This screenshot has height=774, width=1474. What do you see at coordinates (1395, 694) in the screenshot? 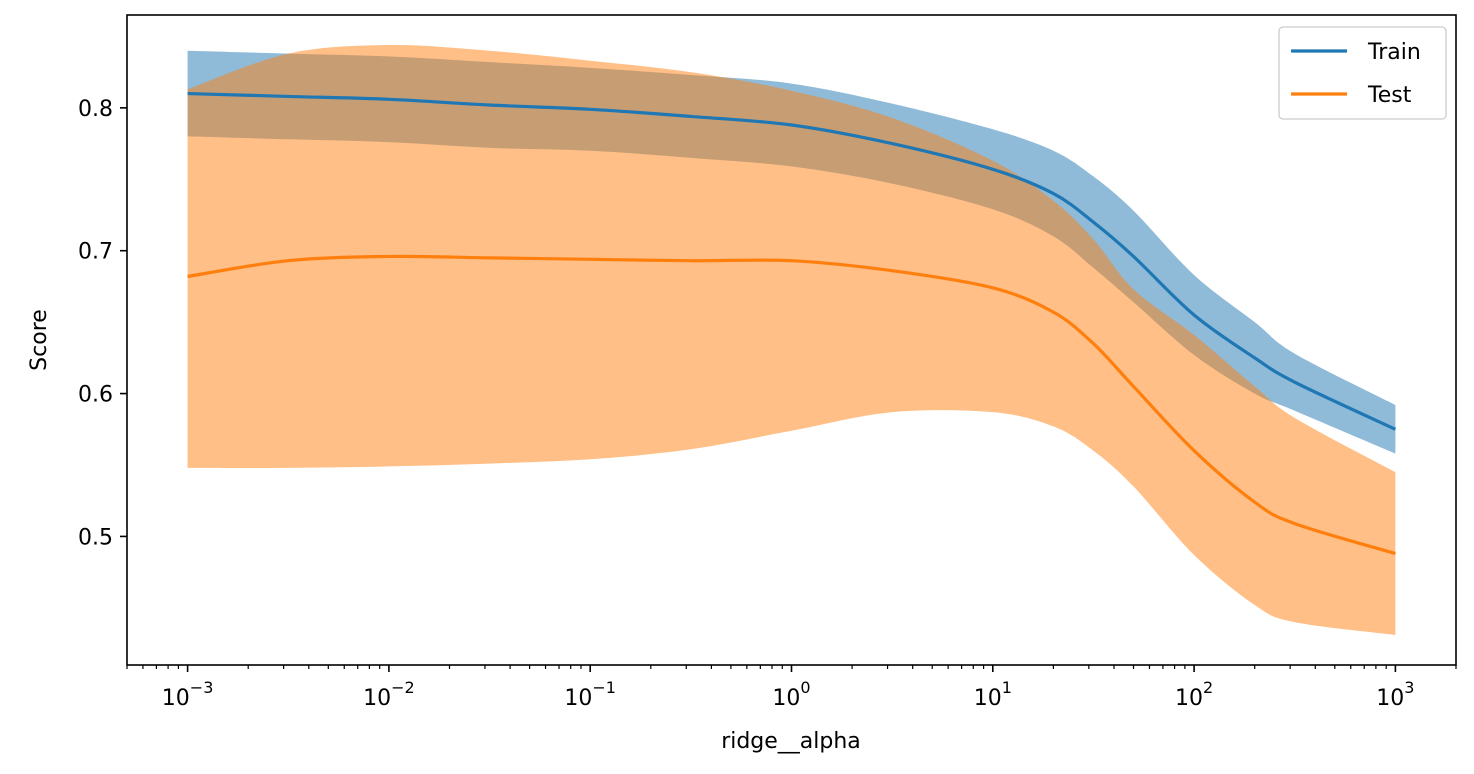
I see `x-tick-label: 10³` at bounding box center [1395, 694].